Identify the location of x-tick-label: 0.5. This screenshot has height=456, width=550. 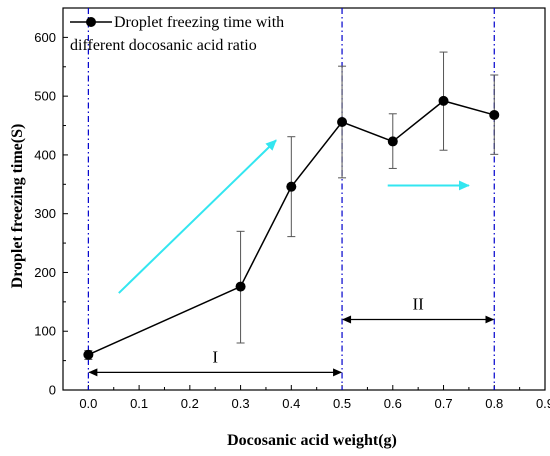
(342, 403).